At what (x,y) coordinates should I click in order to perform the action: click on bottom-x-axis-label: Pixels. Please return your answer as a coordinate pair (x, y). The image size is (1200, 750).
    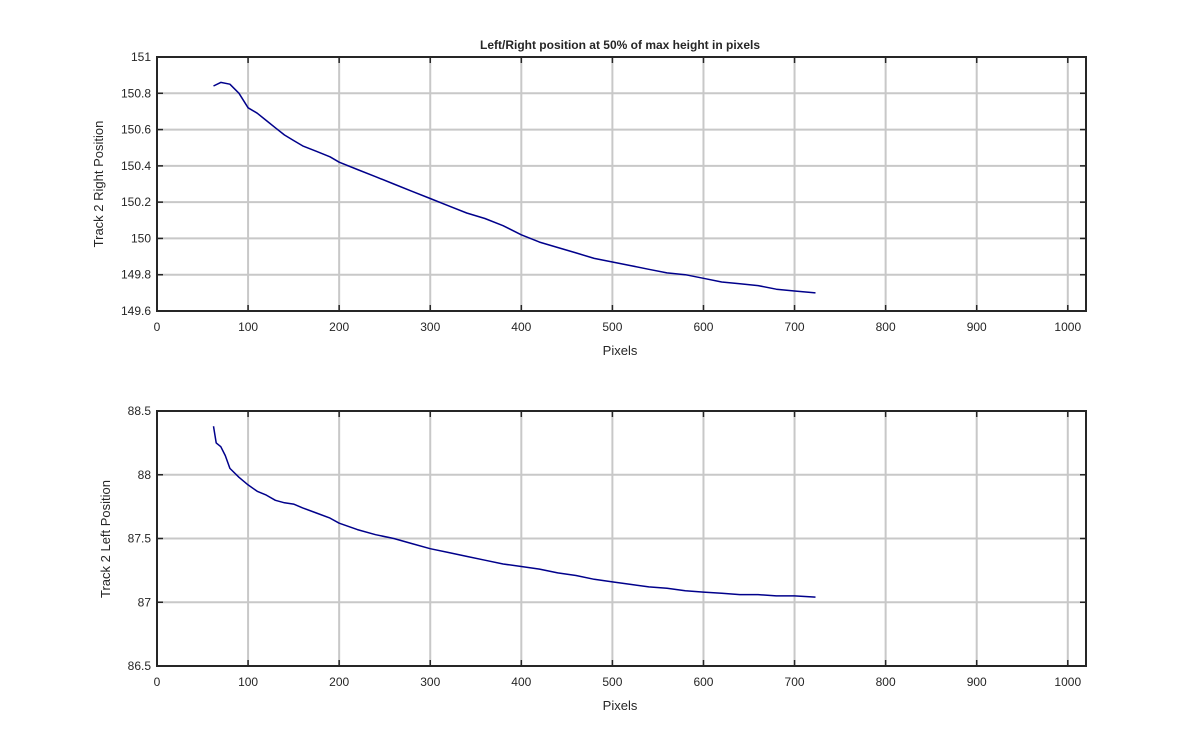
    Looking at the image, I should click on (620, 705).